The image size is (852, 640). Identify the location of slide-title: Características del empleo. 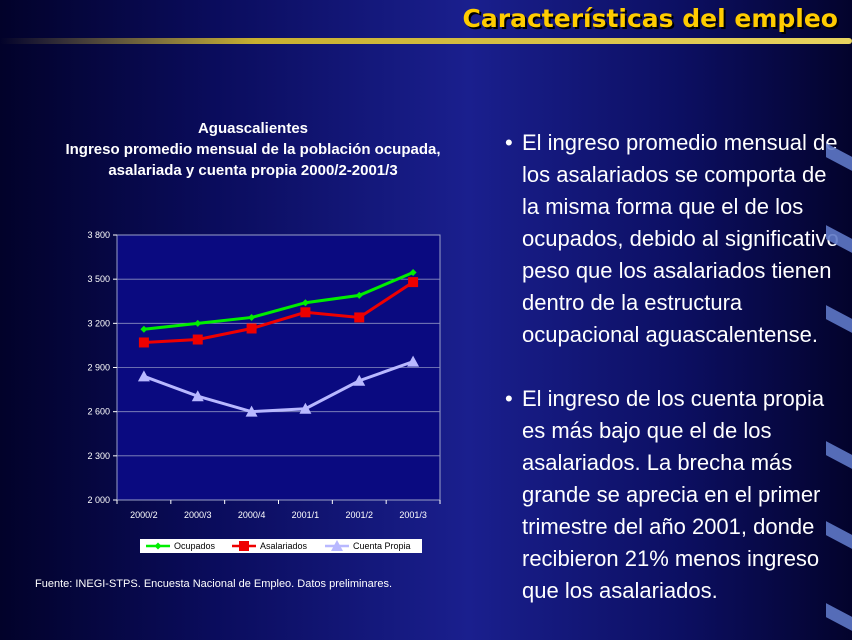
(650, 18).